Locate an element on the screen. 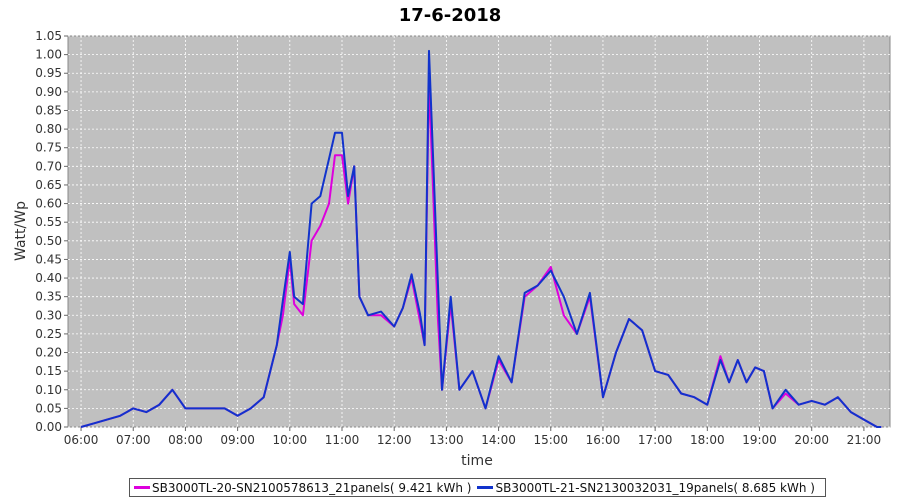 Image resolution: width=900 pixels, height=500 pixels. y-tick-label: 1.05 is located at coordinates (48, 36).